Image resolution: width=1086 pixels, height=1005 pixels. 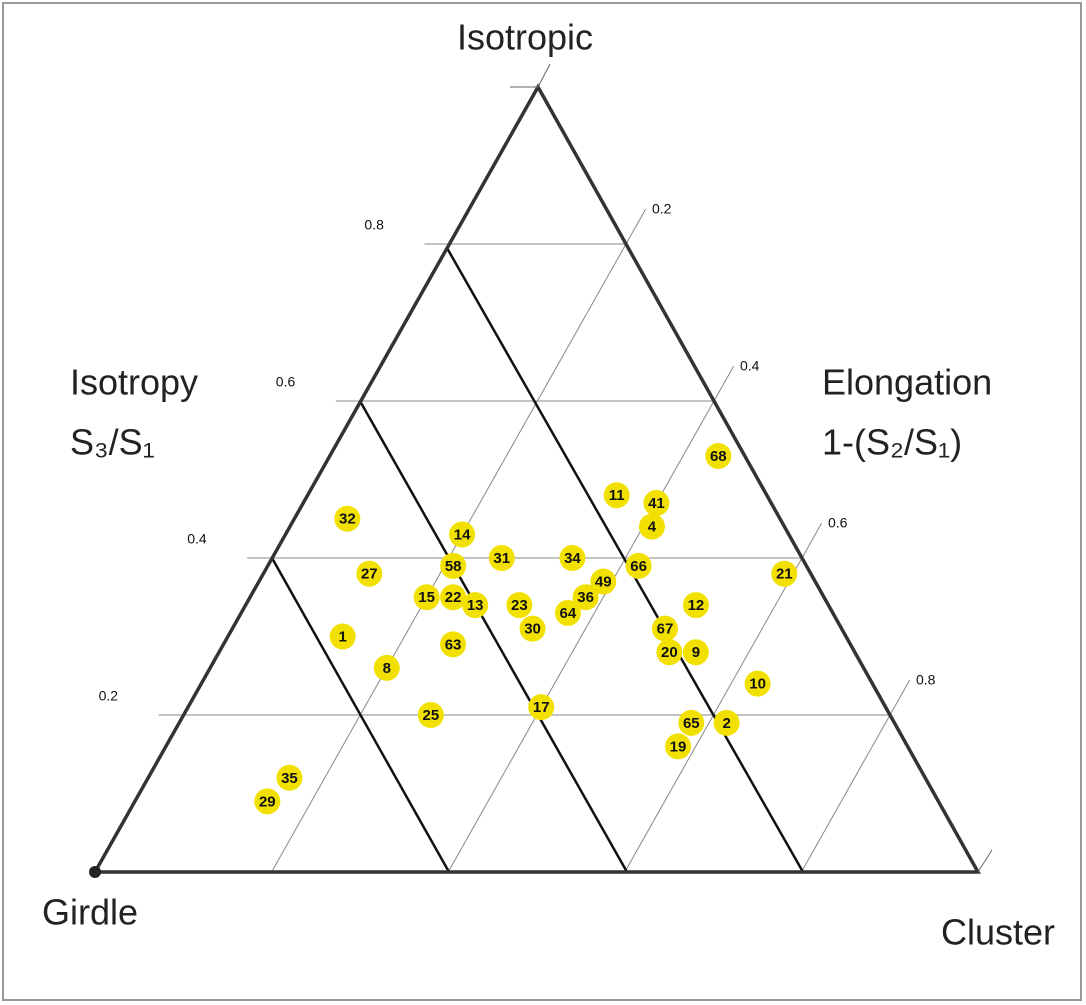 I want to click on point-label: 4, so click(x=652, y=527).